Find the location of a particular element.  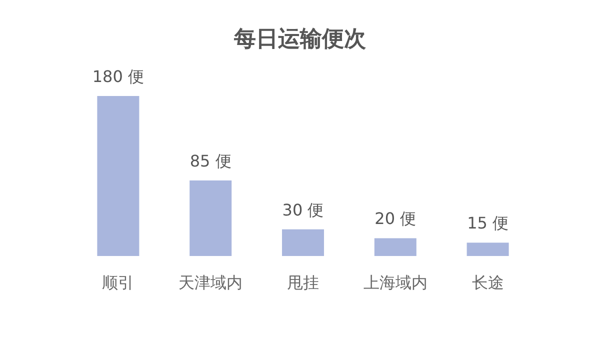

data-label: 85 便 is located at coordinates (211, 160).